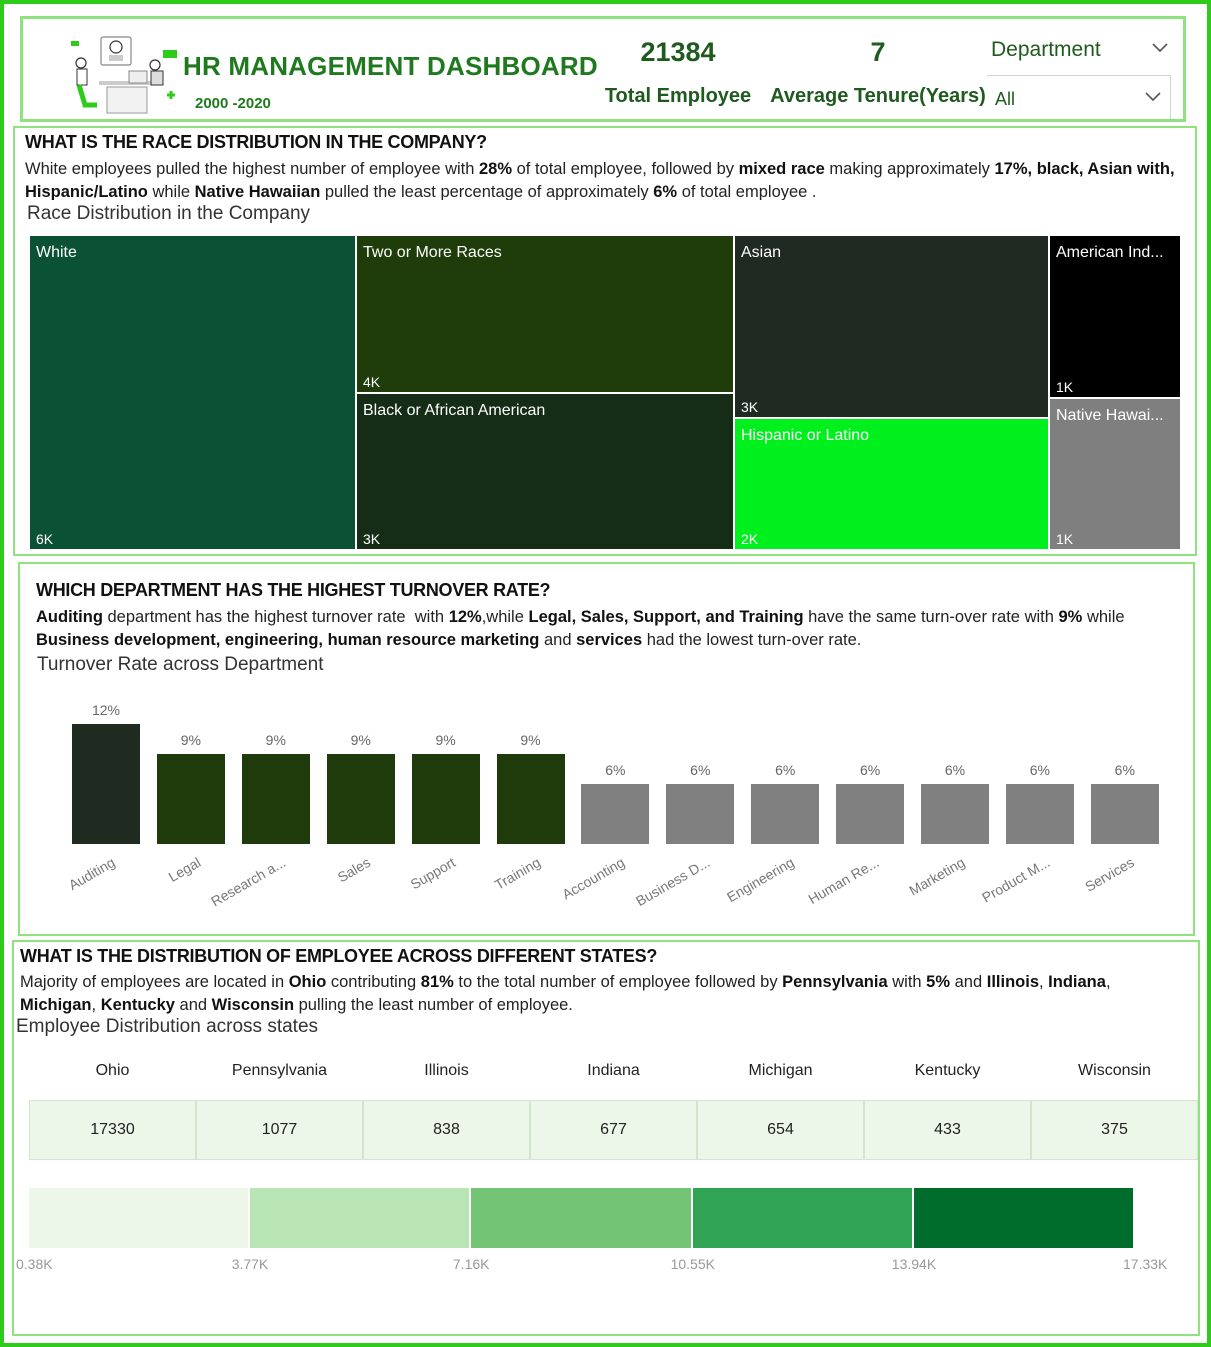 This screenshot has width=1211, height=1347. I want to click on legend-tick-label: 10.55K, so click(692, 1264).